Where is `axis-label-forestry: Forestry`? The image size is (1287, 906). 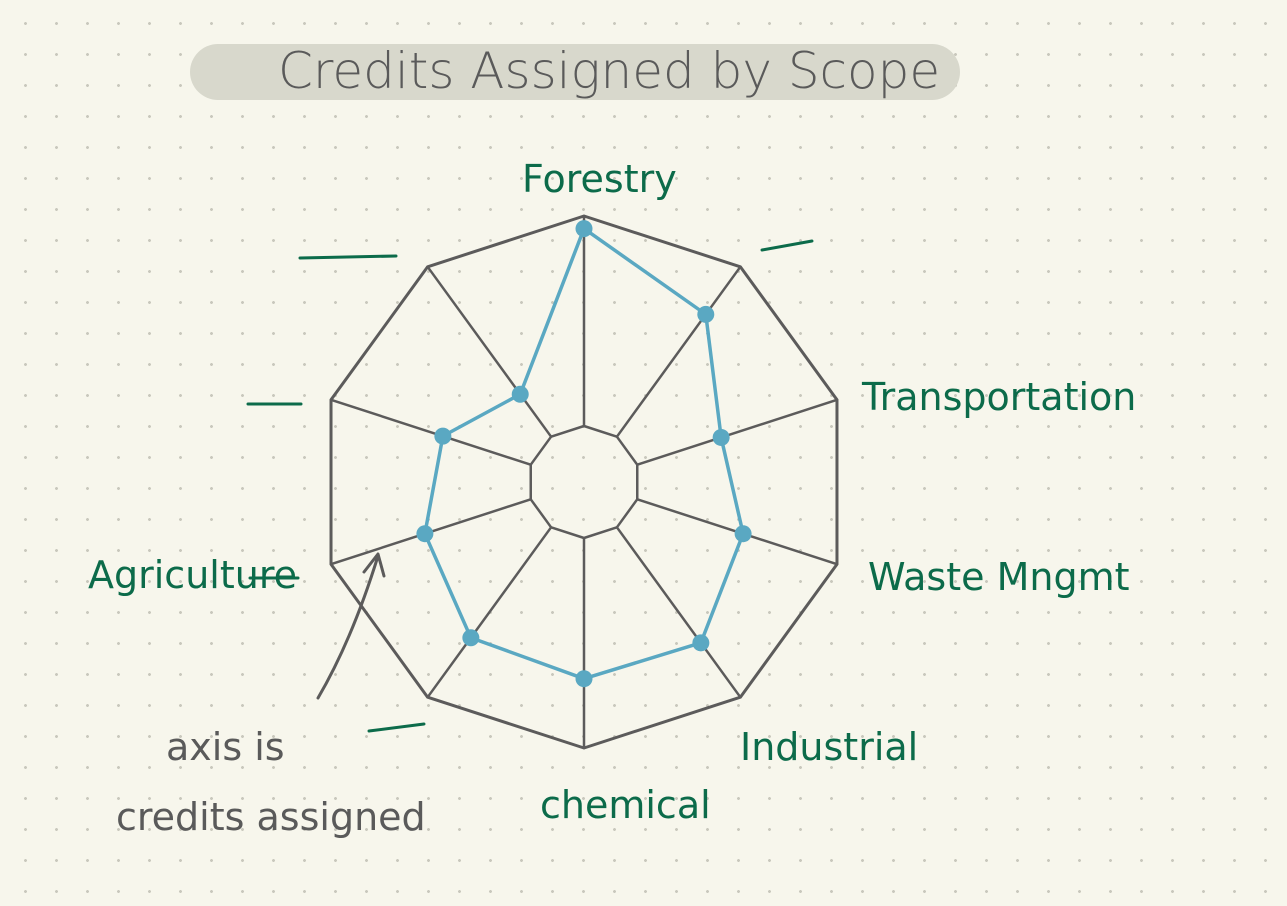
axis-label-forestry: Forestry is located at coordinates (599, 179).